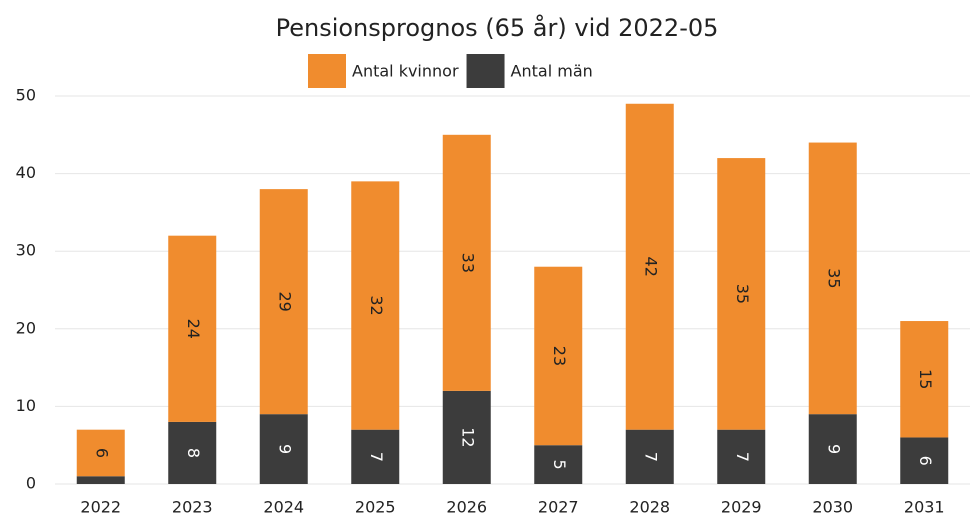  I want to click on data-label: 15, so click(925, 379).